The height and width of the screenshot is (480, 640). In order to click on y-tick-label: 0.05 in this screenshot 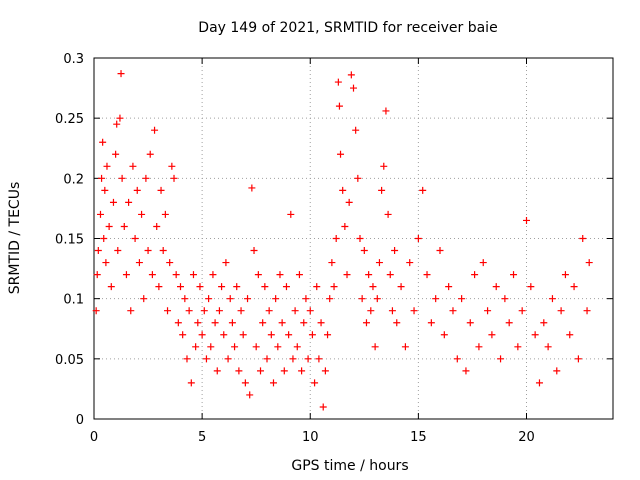, I will do `click(69, 360)`.